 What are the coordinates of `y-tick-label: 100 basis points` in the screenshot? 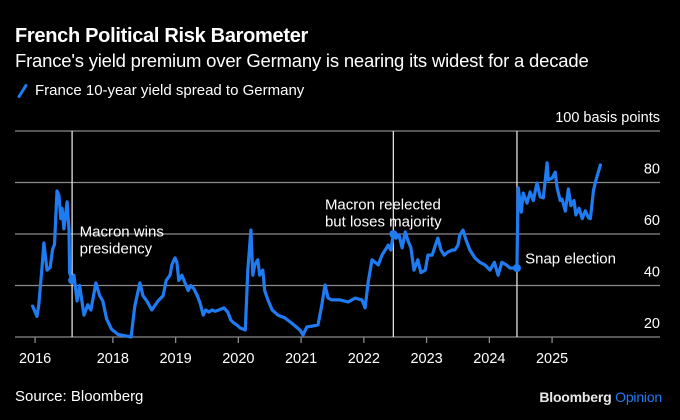 It's located at (607, 118).